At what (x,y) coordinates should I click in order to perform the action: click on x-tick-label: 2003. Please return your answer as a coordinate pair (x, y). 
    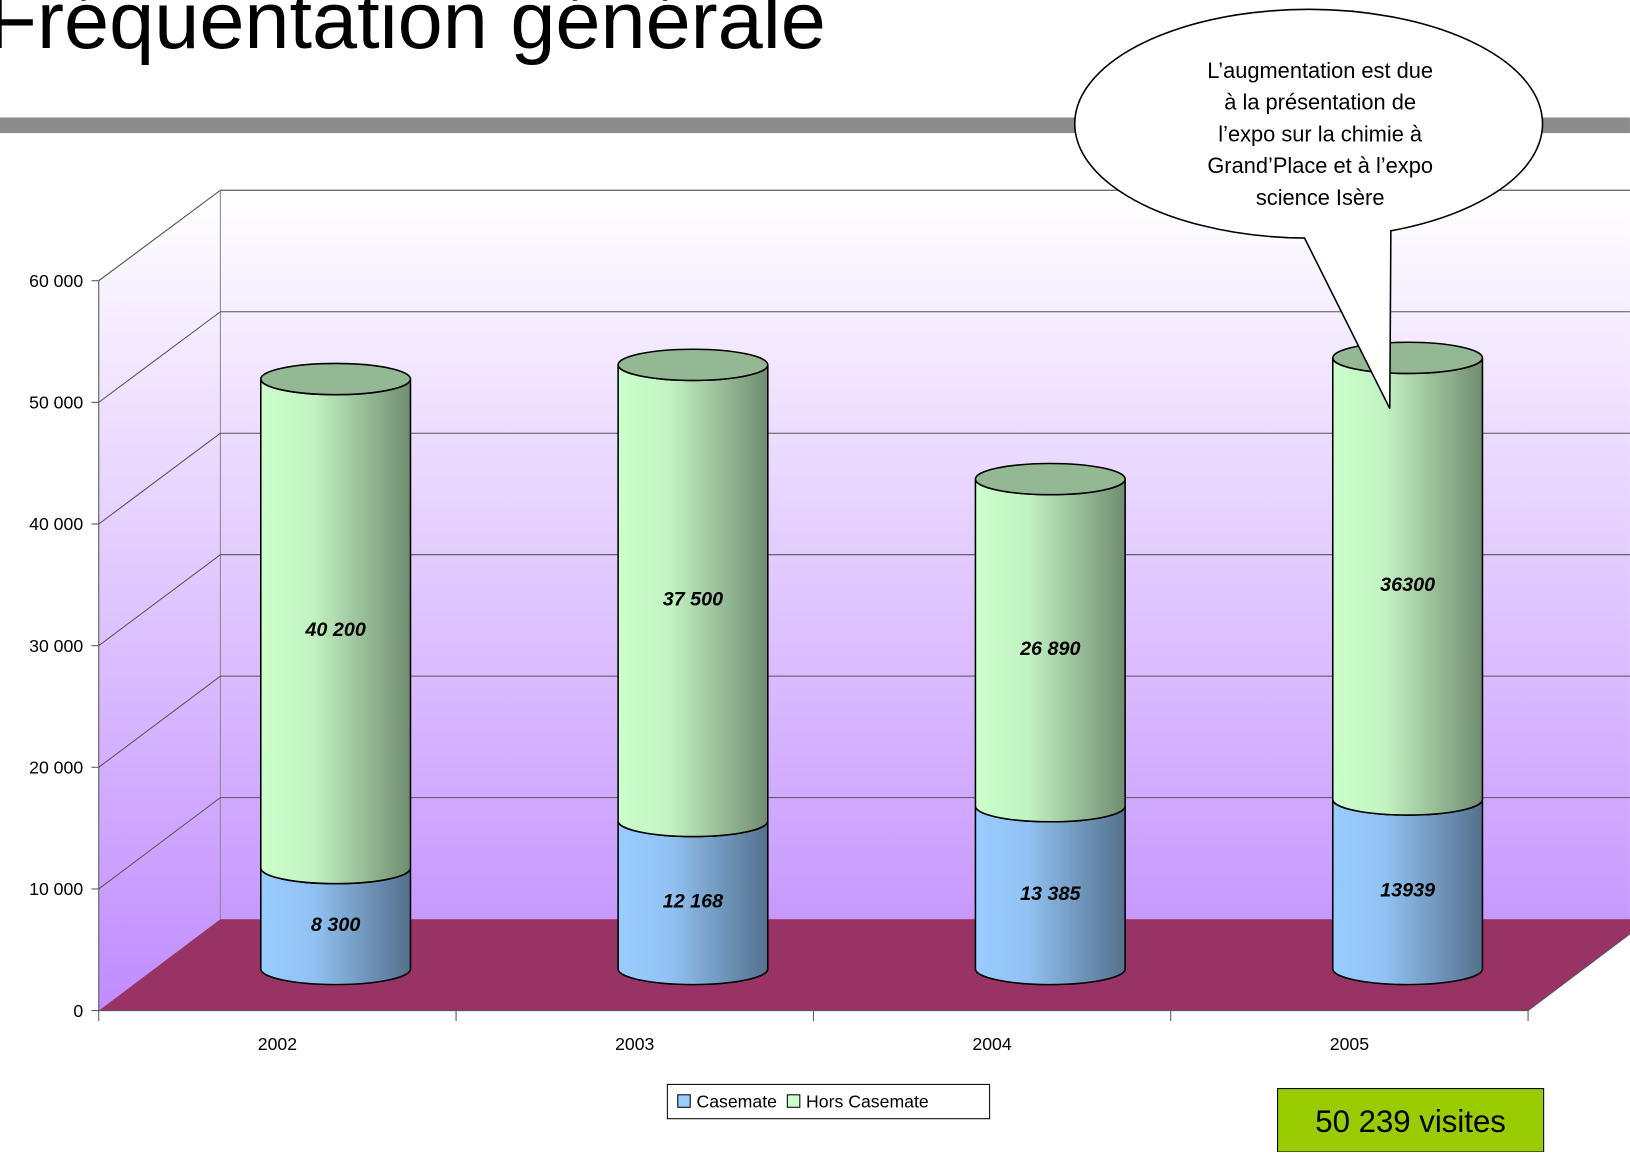
    Looking at the image, I should click on (634, 1044).